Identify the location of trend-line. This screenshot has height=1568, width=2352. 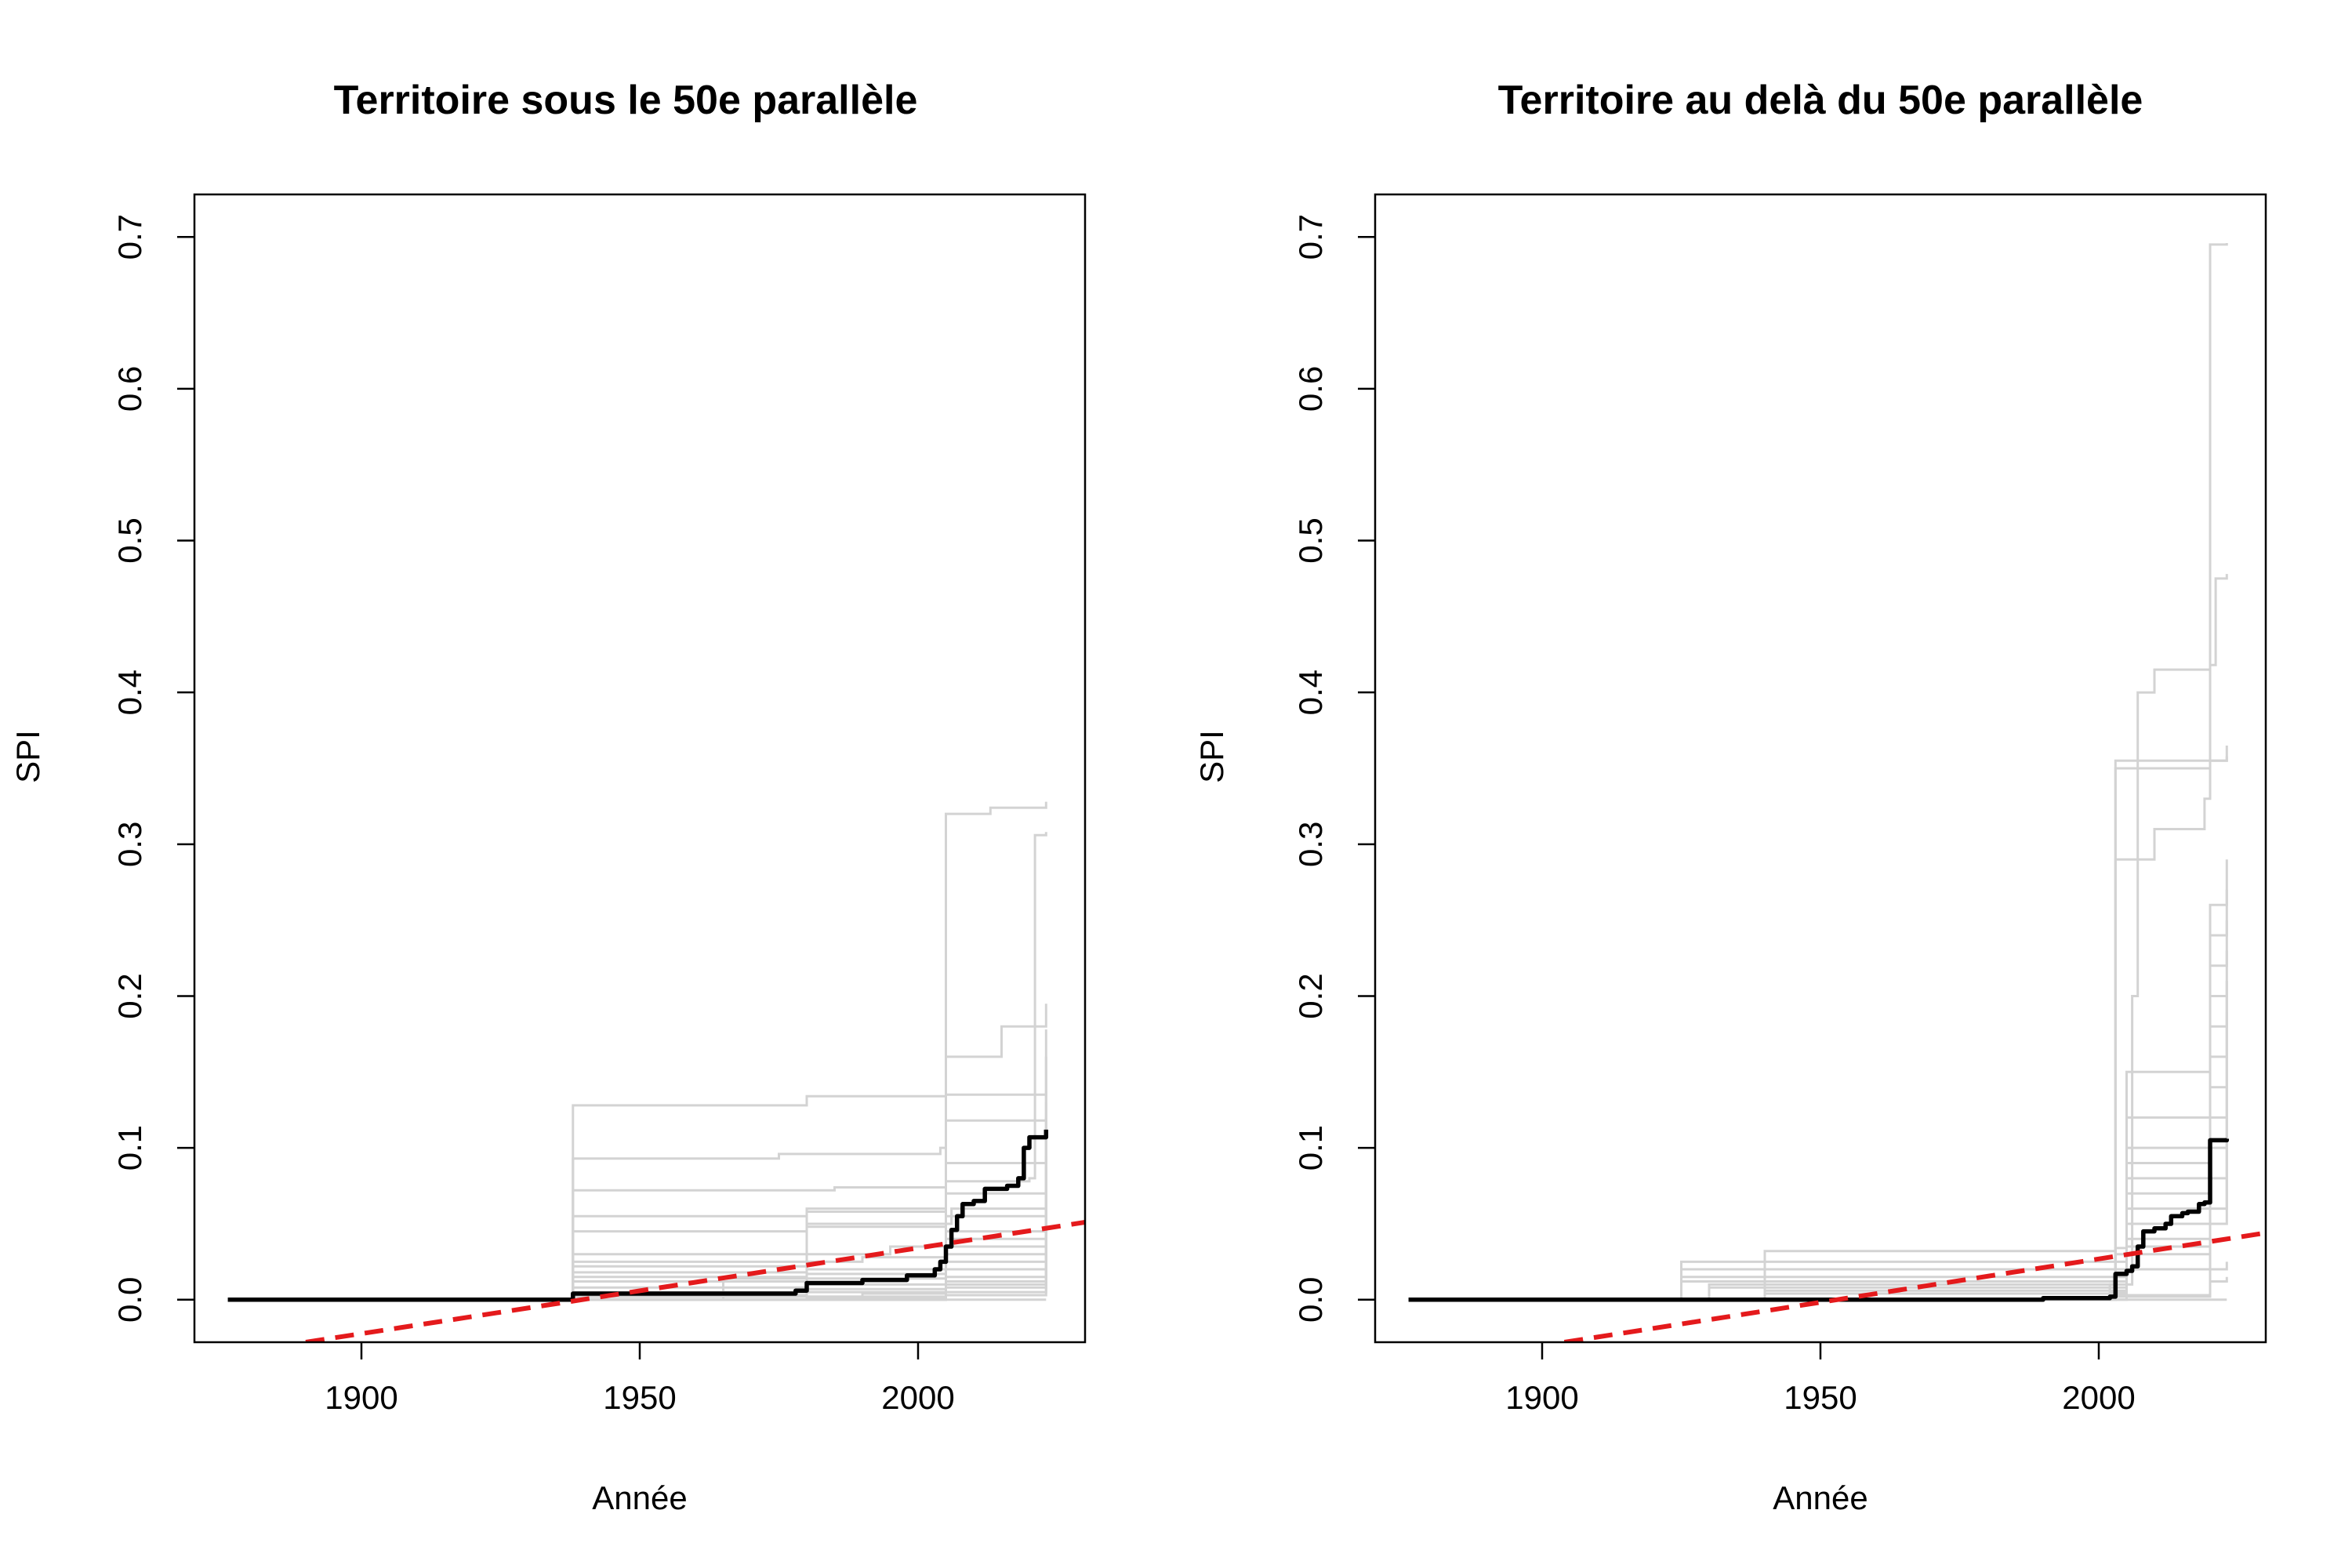
(695, 1281).